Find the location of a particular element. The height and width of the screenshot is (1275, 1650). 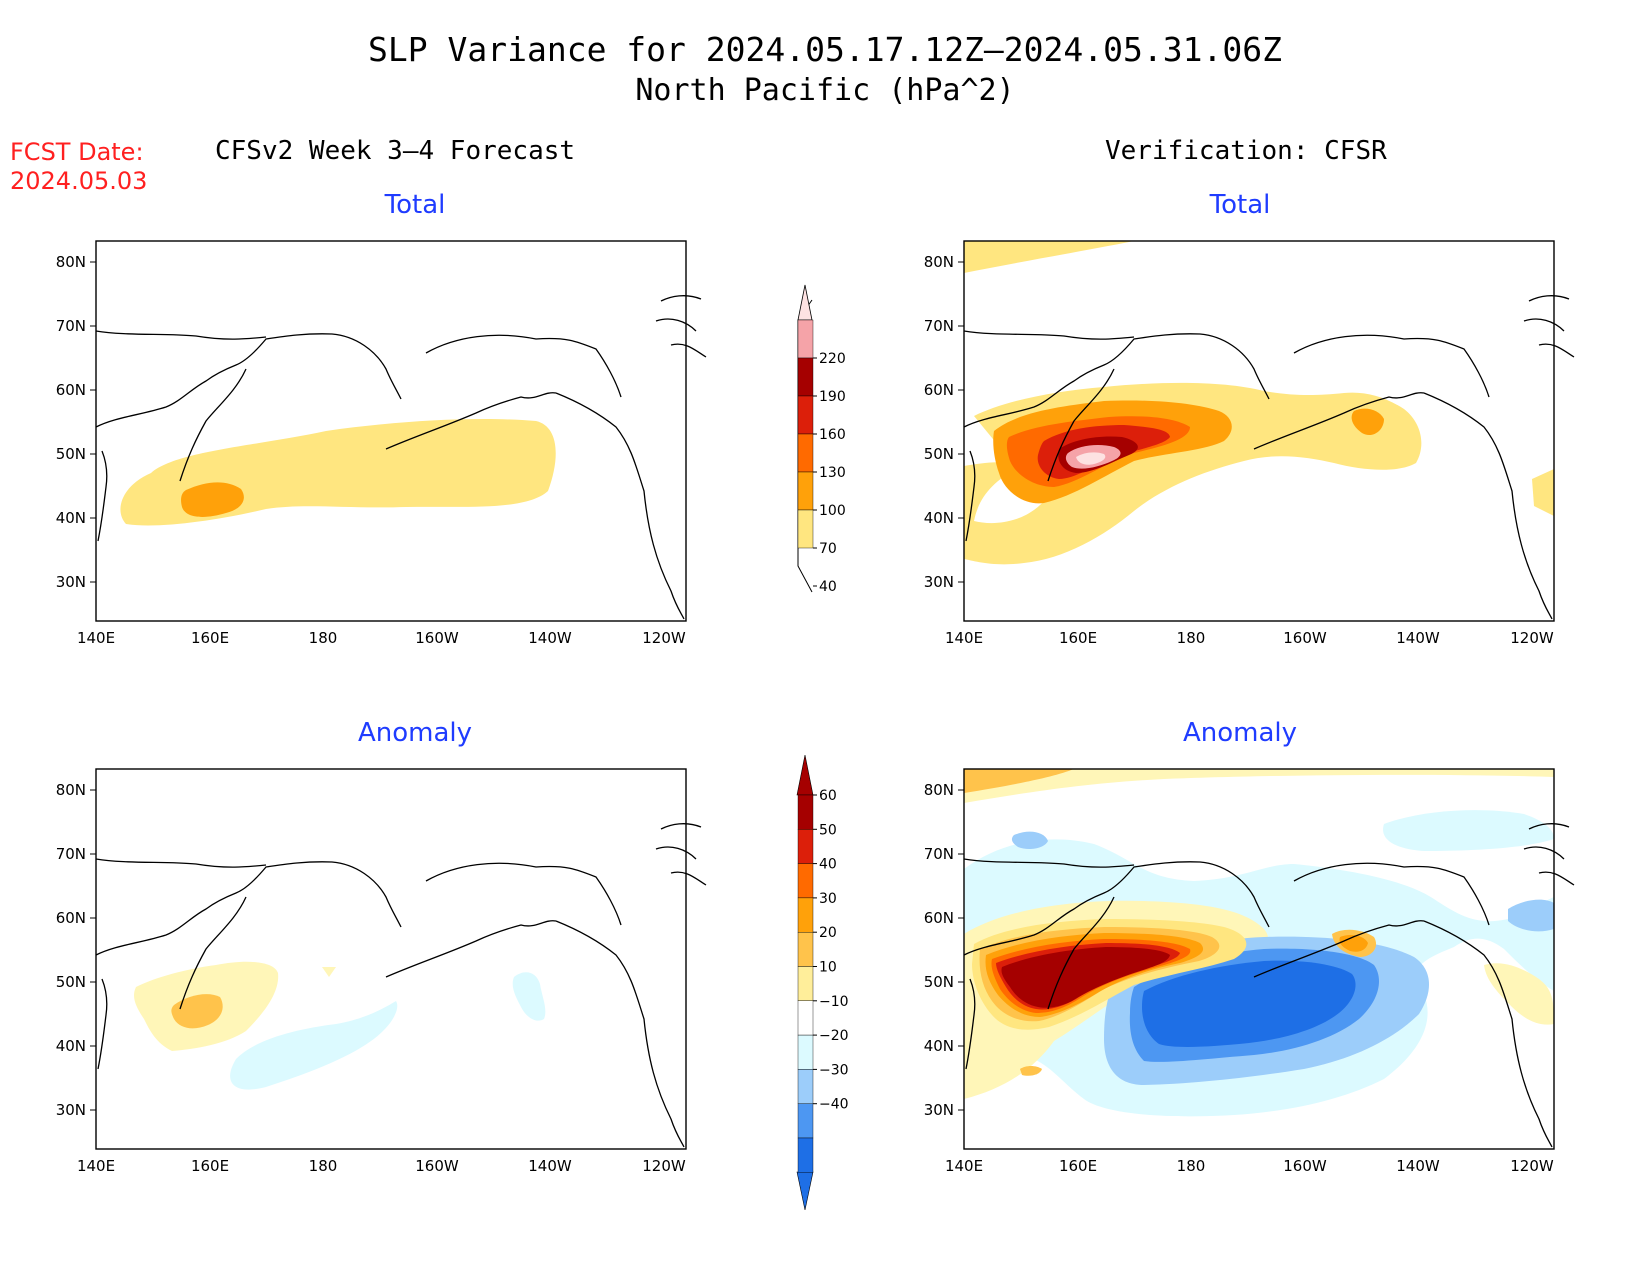

colorbar-label: 40 is located at coordinates (828, 587).